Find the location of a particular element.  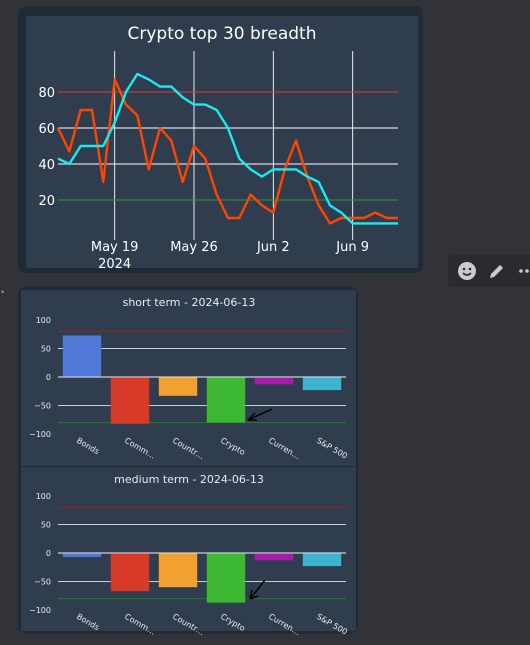

chart-title: Crypto top 30 breadth is located at coordinates (222, 34).